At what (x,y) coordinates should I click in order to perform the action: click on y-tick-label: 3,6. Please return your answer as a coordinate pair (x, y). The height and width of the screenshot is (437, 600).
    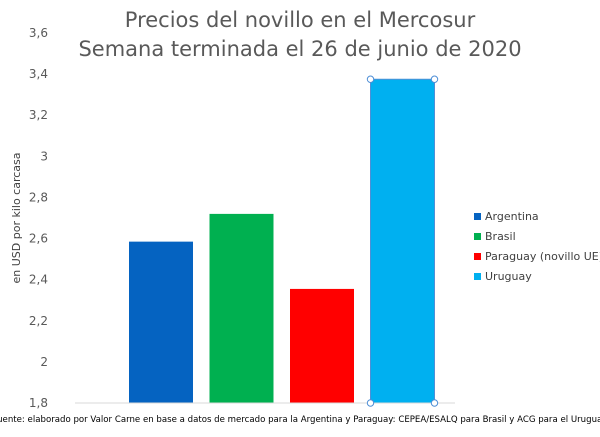
    Looking at the image, I should click on (38, 33).